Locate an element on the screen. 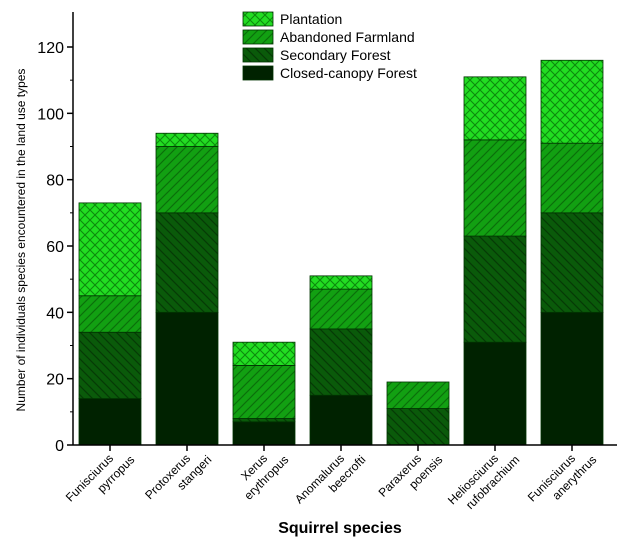 This screenshot has width=617, height=537. legend-label-closed-canopy-forest: Closed-canopy Forest is located at coordinates (348, 73).